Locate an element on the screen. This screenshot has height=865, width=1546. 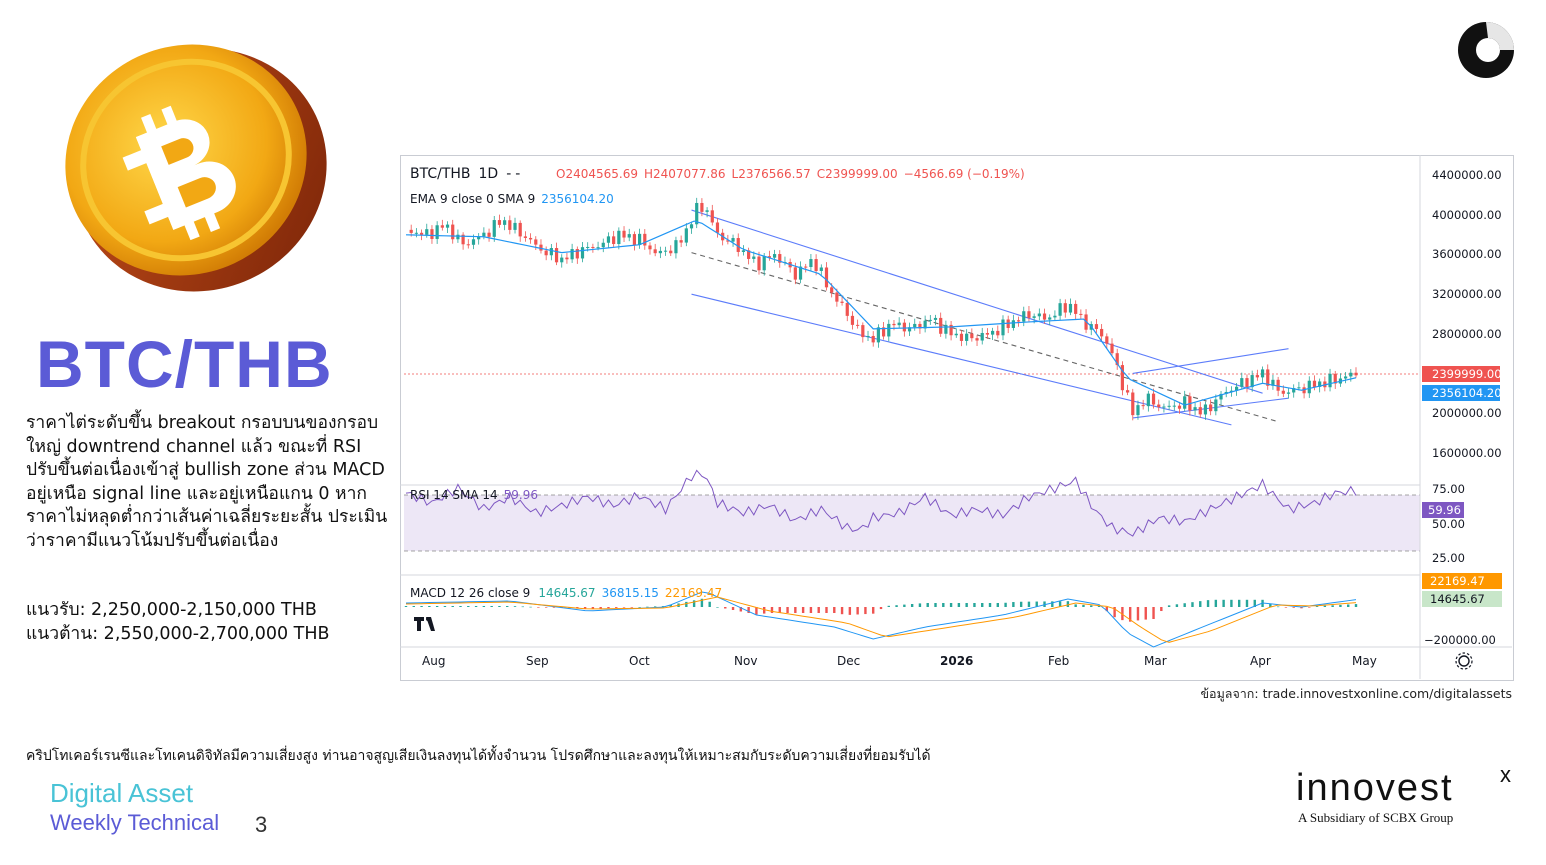
support-level: แนวรับ: 2,250,000-2,150,000 THB is located at coordinates (171, 610).